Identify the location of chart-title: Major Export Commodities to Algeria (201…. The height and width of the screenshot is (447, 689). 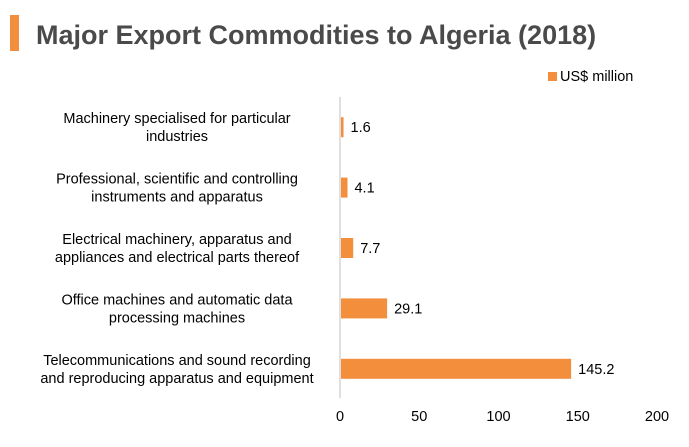
(316, 35).